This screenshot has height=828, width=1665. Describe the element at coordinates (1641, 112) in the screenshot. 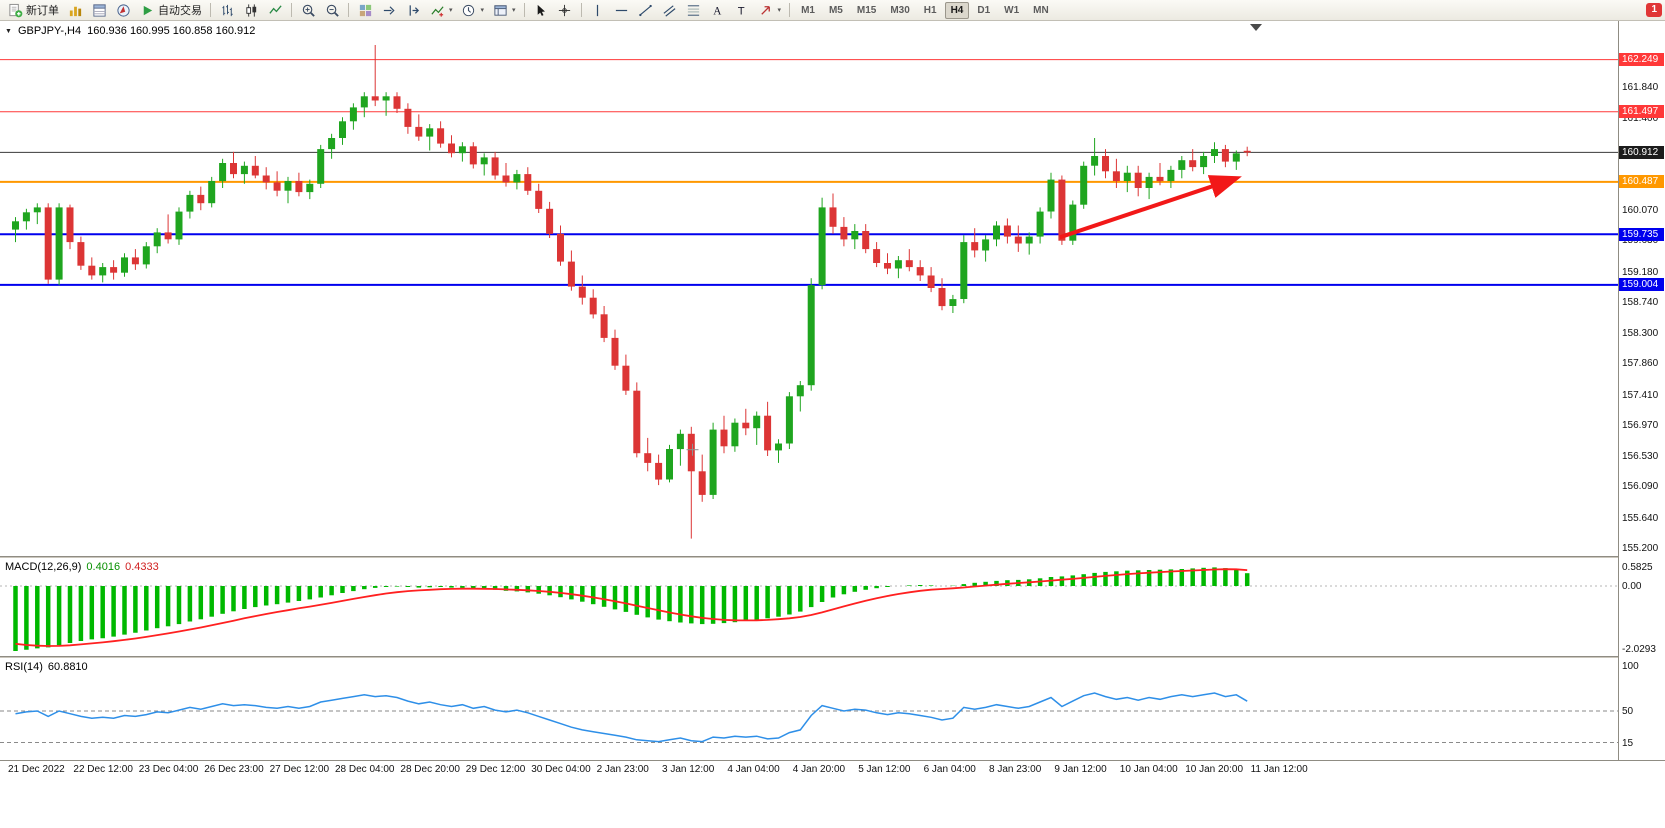

I see `price-label: 161.497` at that location.